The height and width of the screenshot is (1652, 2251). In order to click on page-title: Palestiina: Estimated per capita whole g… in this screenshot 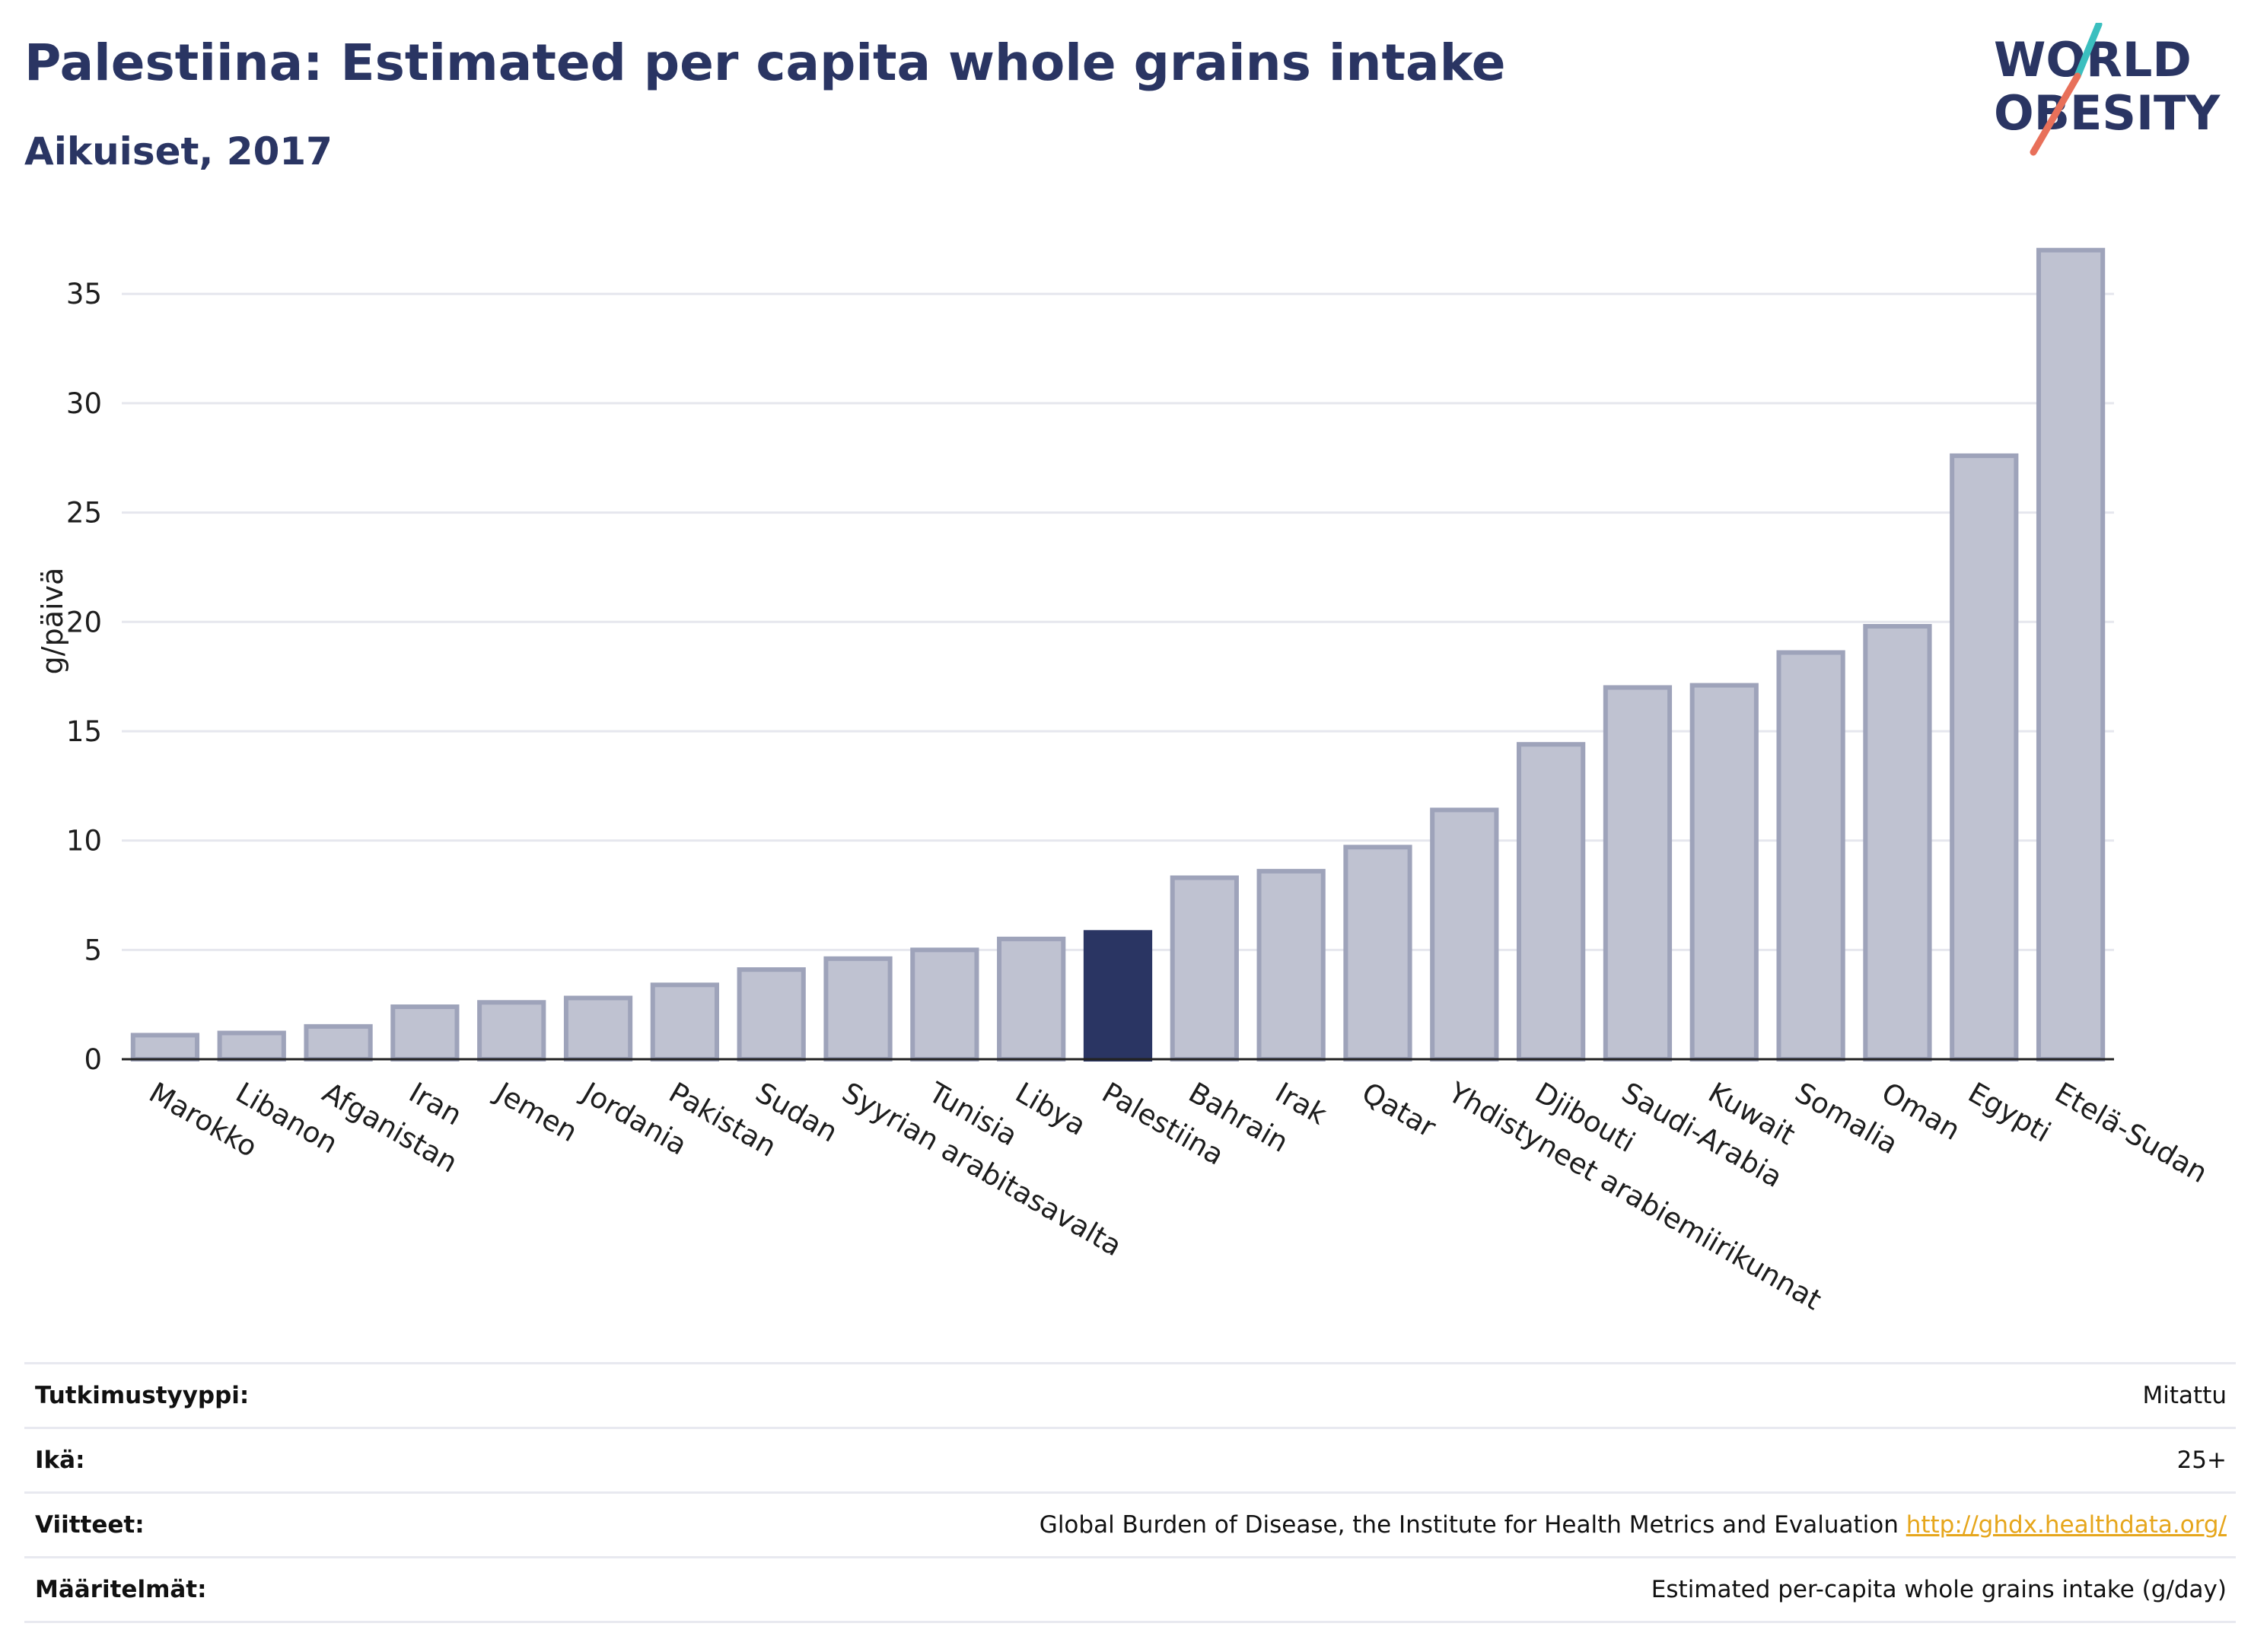, I will do `click(765, 62)`.